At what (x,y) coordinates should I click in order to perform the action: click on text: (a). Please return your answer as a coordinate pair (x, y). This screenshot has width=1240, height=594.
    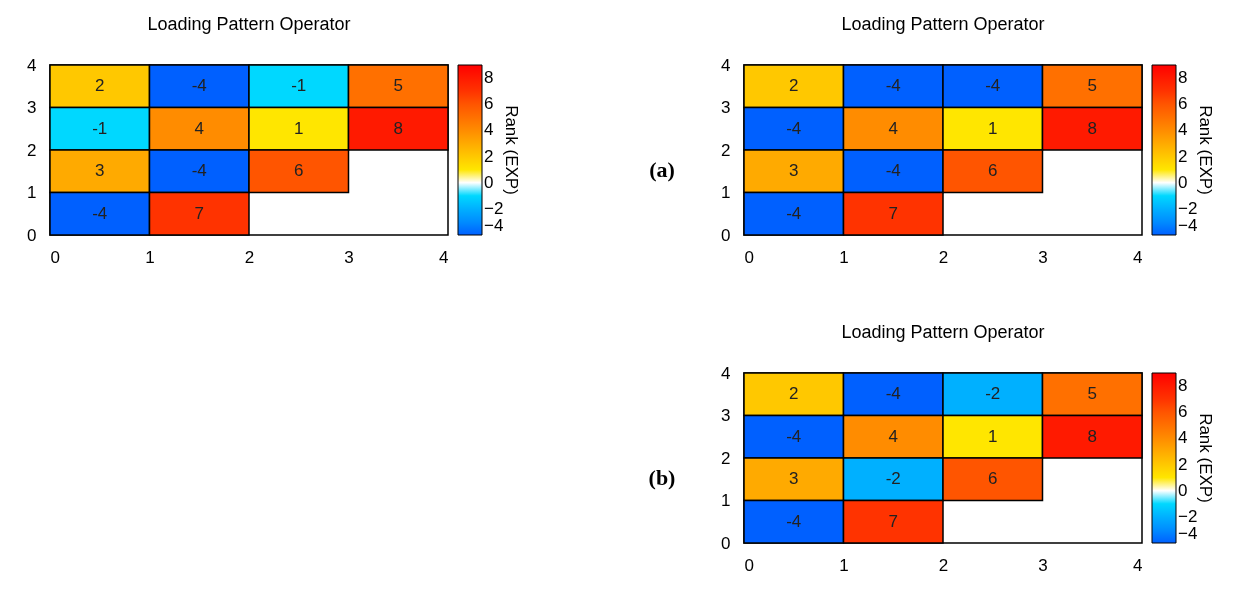
    Looking at the image, I should click on (662, 169).